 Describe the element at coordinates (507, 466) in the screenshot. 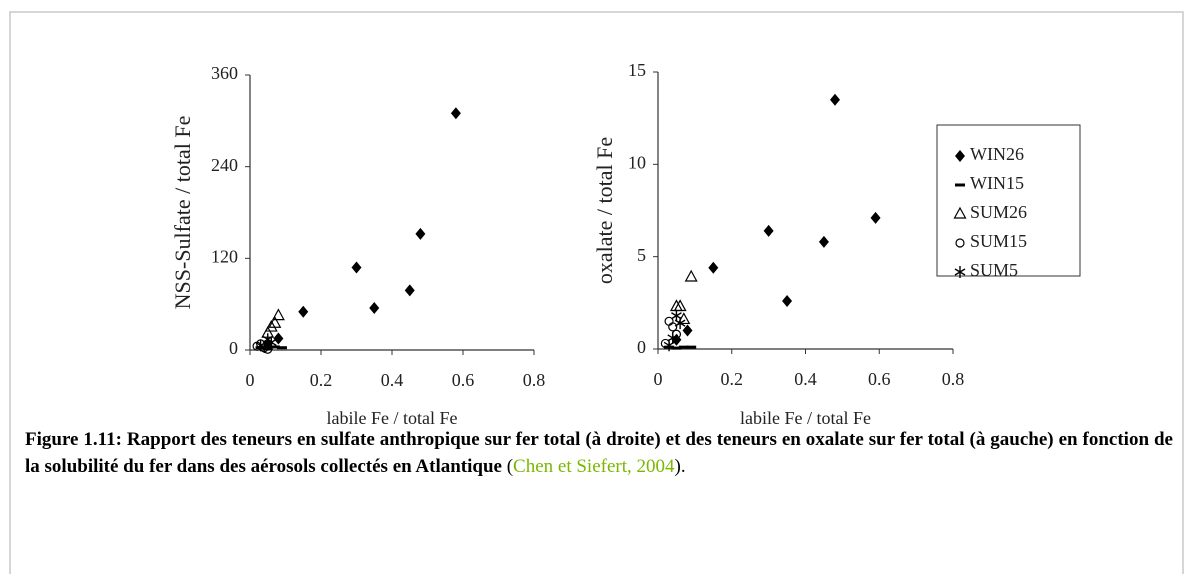

I see `caption-open: (` at that location.